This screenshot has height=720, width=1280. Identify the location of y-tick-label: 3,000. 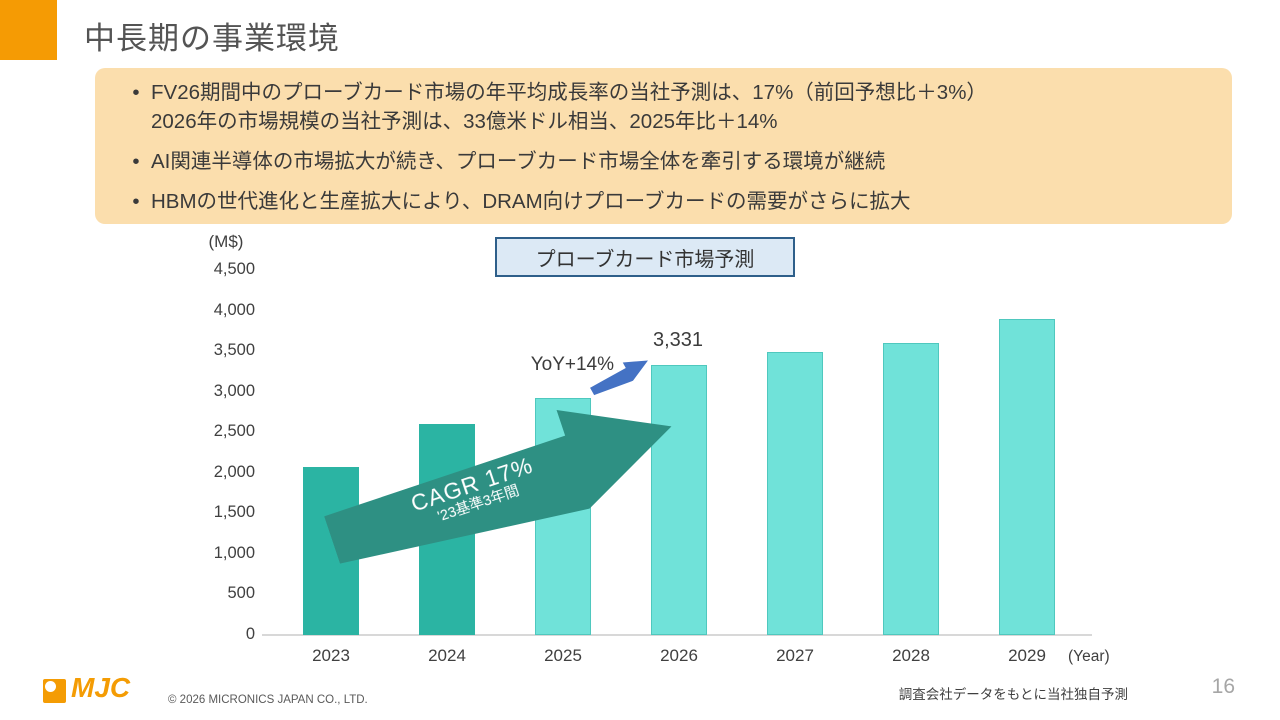
(234, 390).